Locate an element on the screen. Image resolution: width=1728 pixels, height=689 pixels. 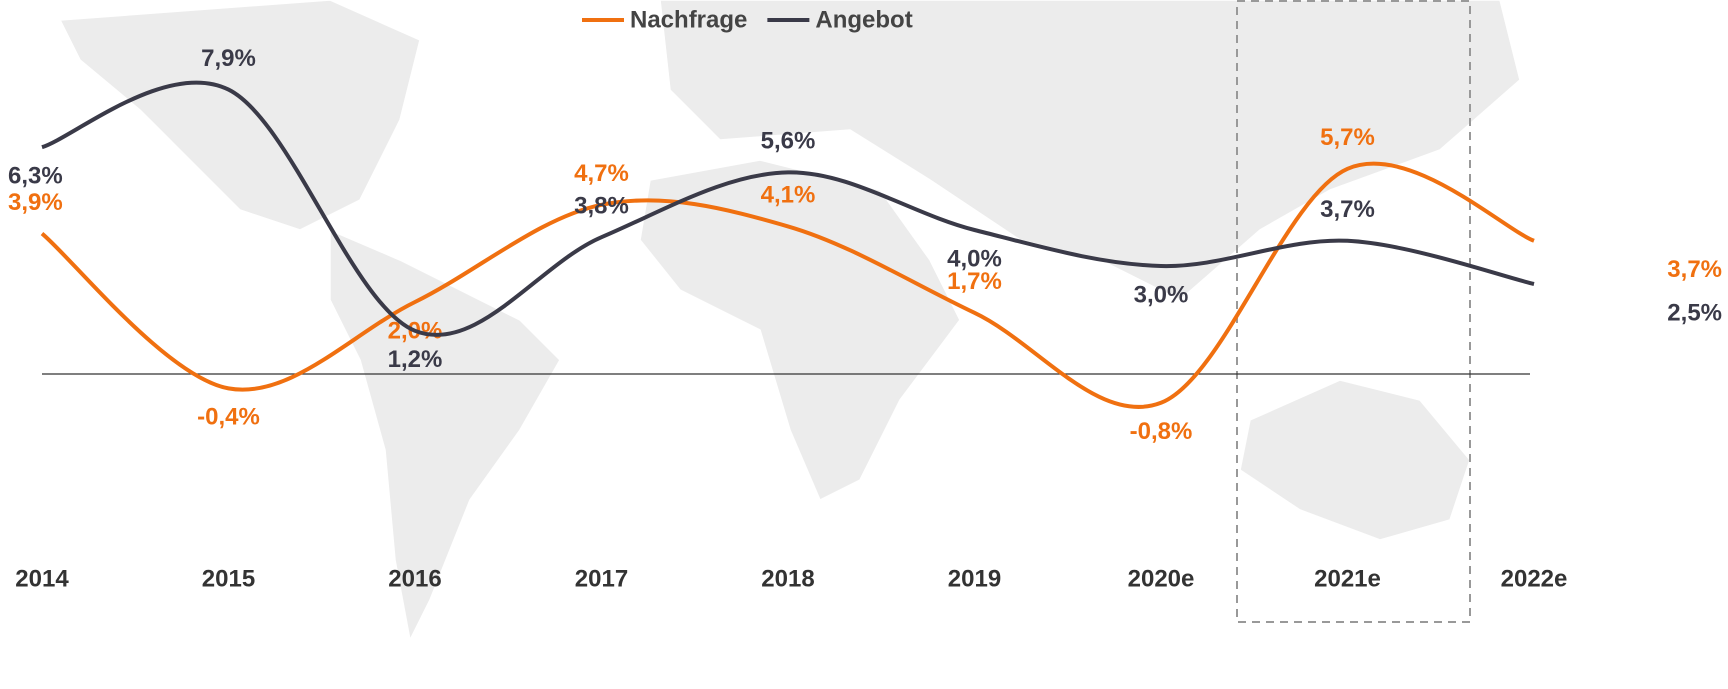
data-label: 4,1% is located at coordinates (788, 195).